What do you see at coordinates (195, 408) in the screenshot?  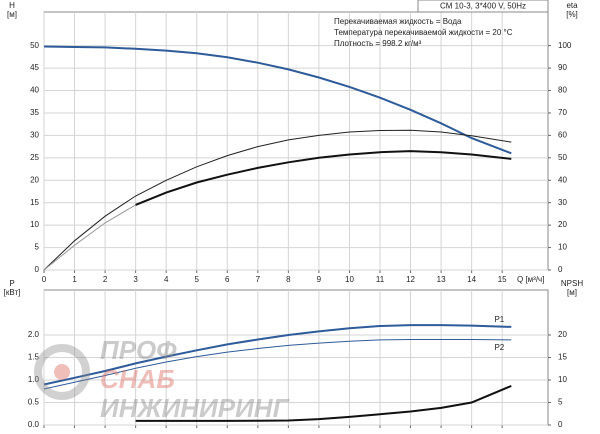 I see `watermark-text: ИНЖИНИРИНГ` at bounding box center [195, 408].